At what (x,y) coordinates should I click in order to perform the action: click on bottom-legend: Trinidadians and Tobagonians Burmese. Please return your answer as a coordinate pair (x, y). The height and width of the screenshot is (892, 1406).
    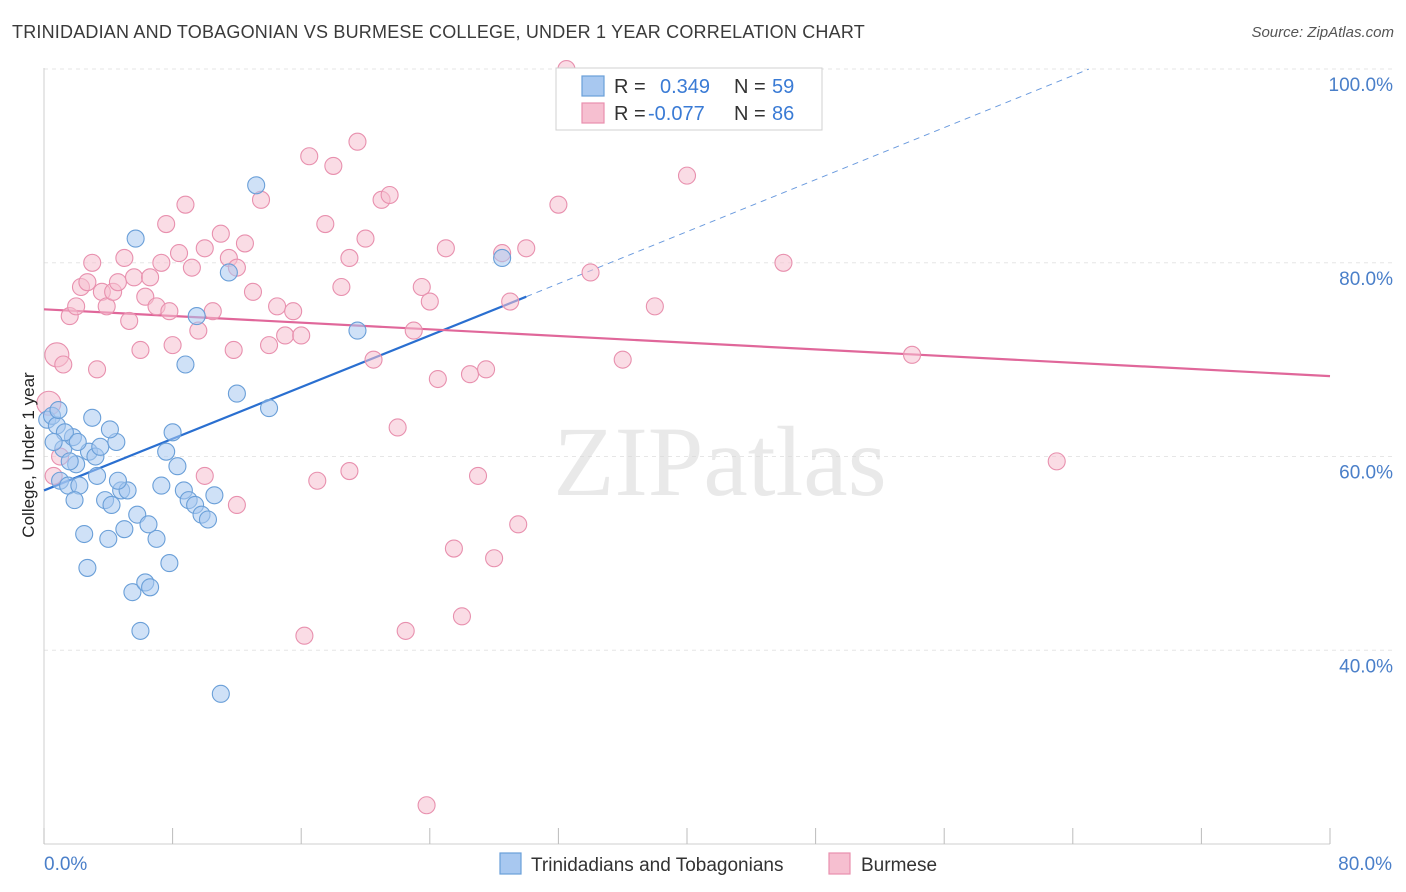
    Looking at the image, I should click on (718, 864).